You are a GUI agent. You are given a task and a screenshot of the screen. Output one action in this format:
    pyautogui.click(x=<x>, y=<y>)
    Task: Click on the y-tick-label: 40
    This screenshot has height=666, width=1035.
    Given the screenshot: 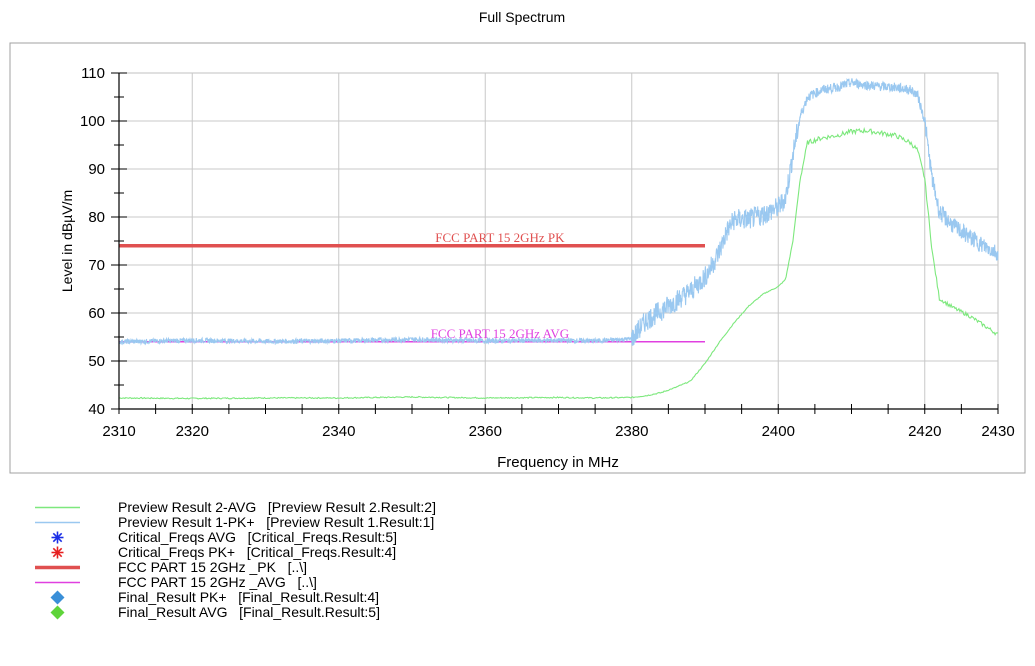 What is the action you would take?
    pyautogui.click(x=96, y=409)
    